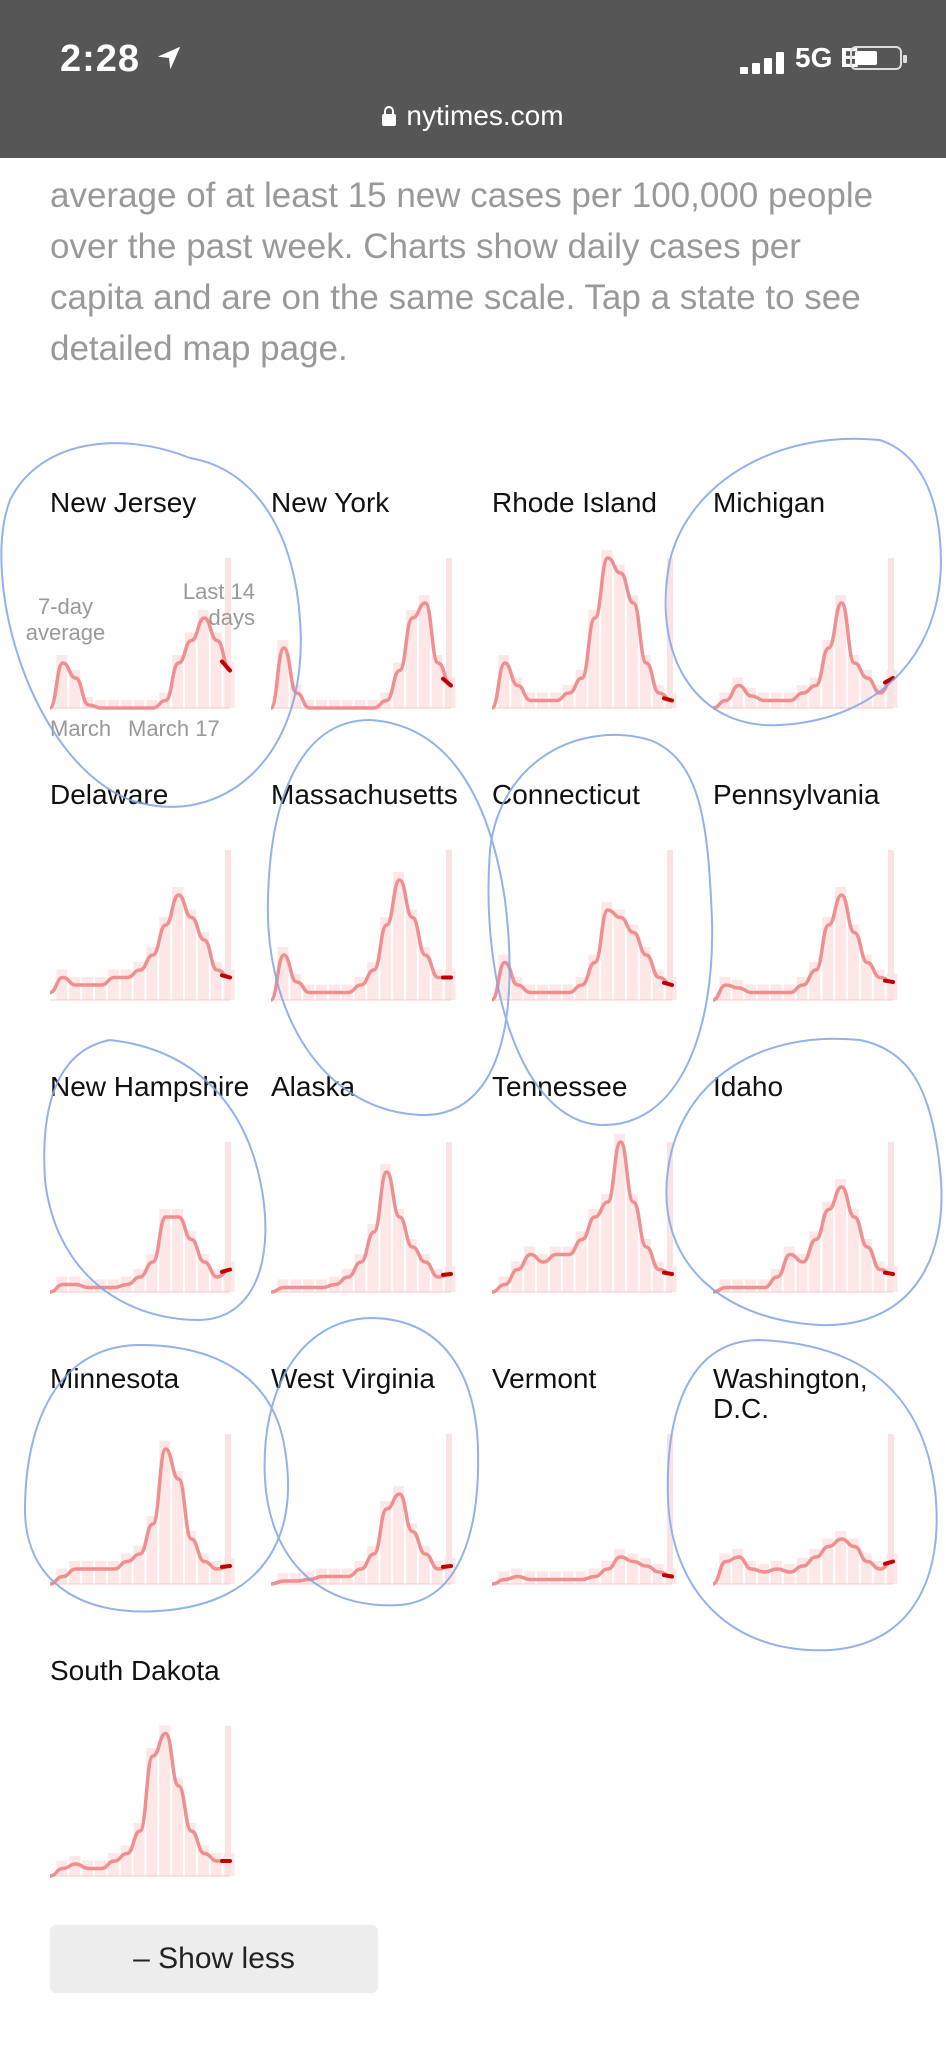 This screenshot has height=2048, width=946. I want to click on state-card: Washington, D.C., so click(820, 1504).